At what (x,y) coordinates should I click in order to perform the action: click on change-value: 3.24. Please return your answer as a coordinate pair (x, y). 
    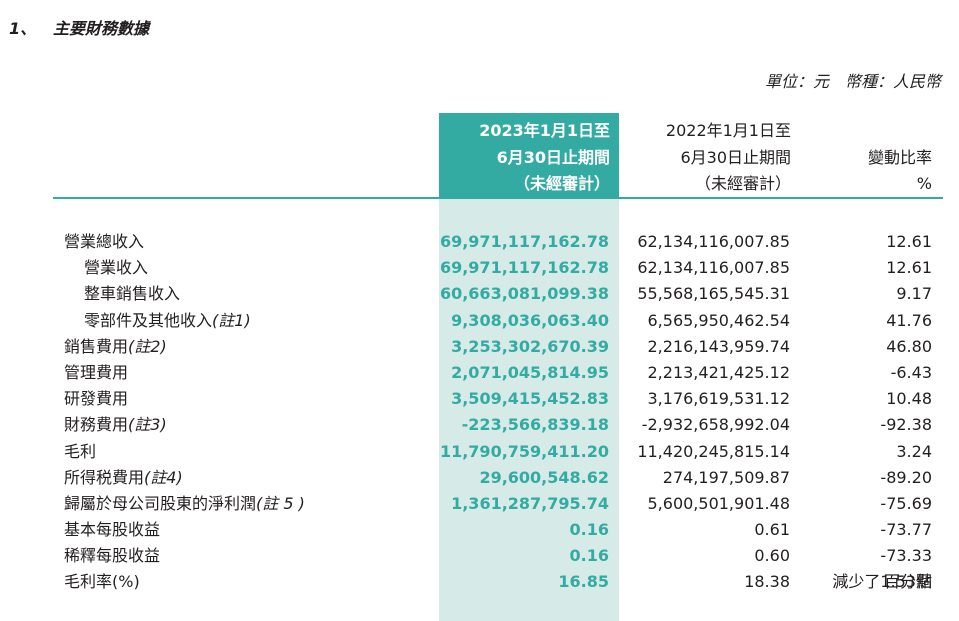
    Looking at the image, I should click on (914, 451).